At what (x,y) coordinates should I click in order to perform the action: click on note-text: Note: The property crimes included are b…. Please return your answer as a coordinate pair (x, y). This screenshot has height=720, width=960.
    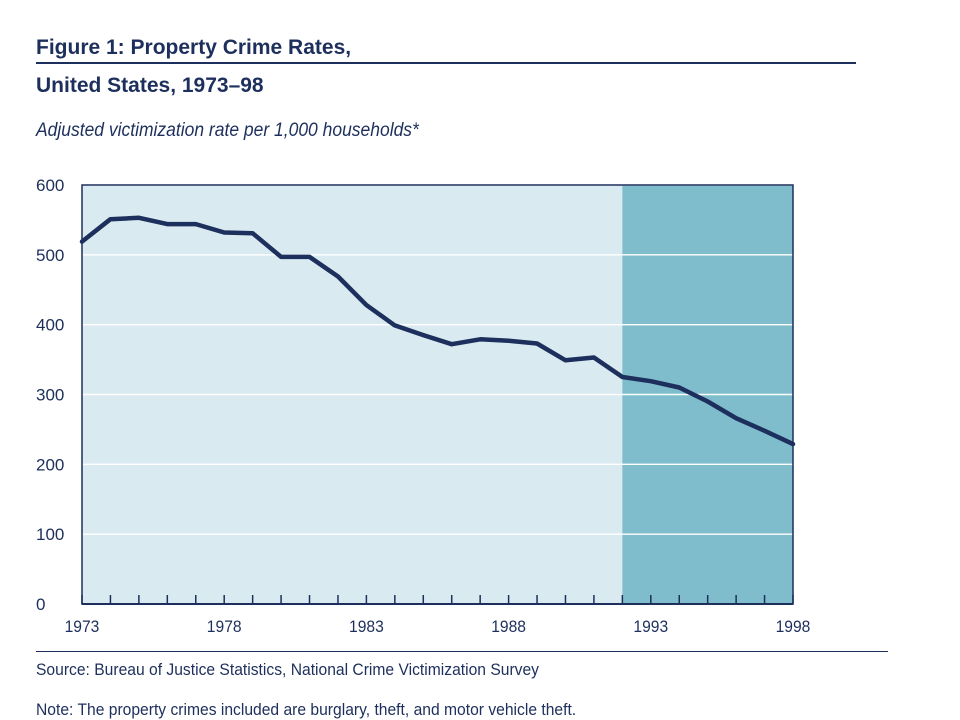
    Looking at the image, I should click on (306, 709).